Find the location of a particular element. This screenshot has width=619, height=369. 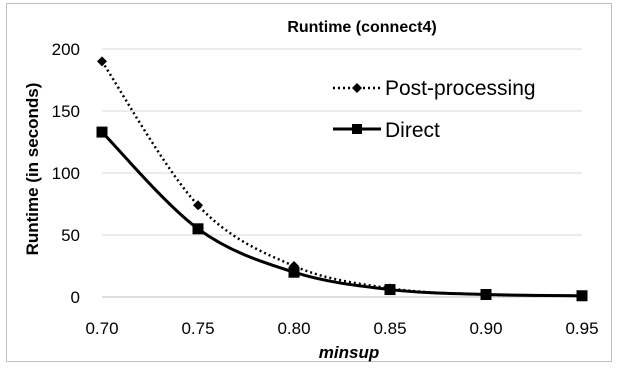

chart-title: Runtime (connect4) is located at coordinates (361, 27).